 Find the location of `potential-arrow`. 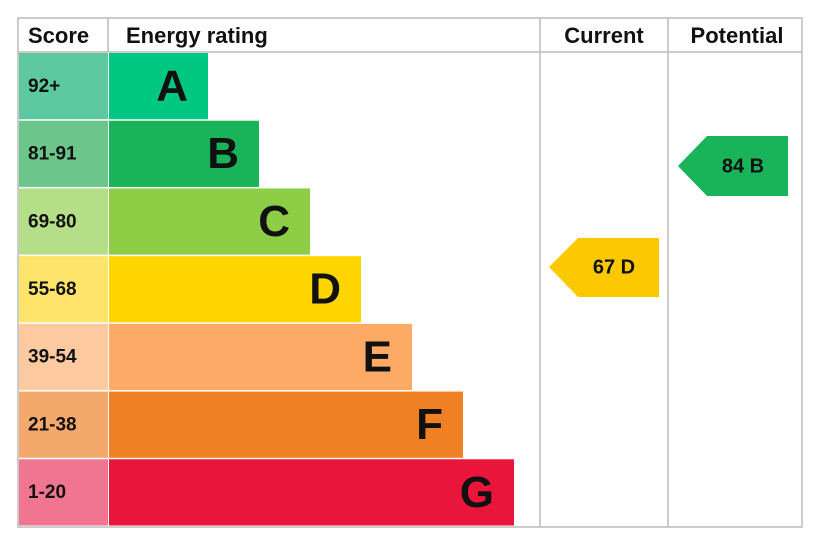

potential-arrow is located at coordinates (733, 166).